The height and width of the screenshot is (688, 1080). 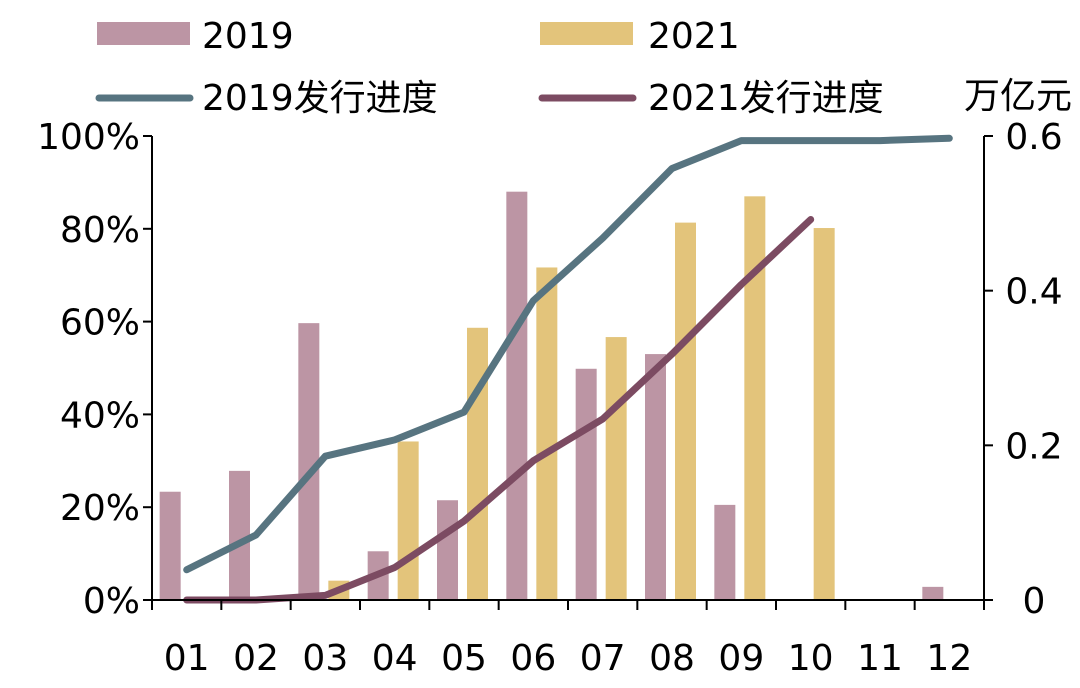 I want to click on legend-swatch-2021, so click(x=586, y=33).